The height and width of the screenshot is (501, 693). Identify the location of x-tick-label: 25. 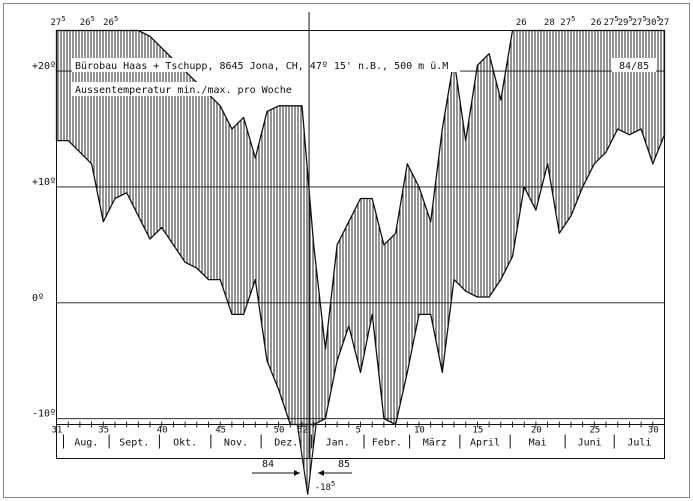
(594, 431).